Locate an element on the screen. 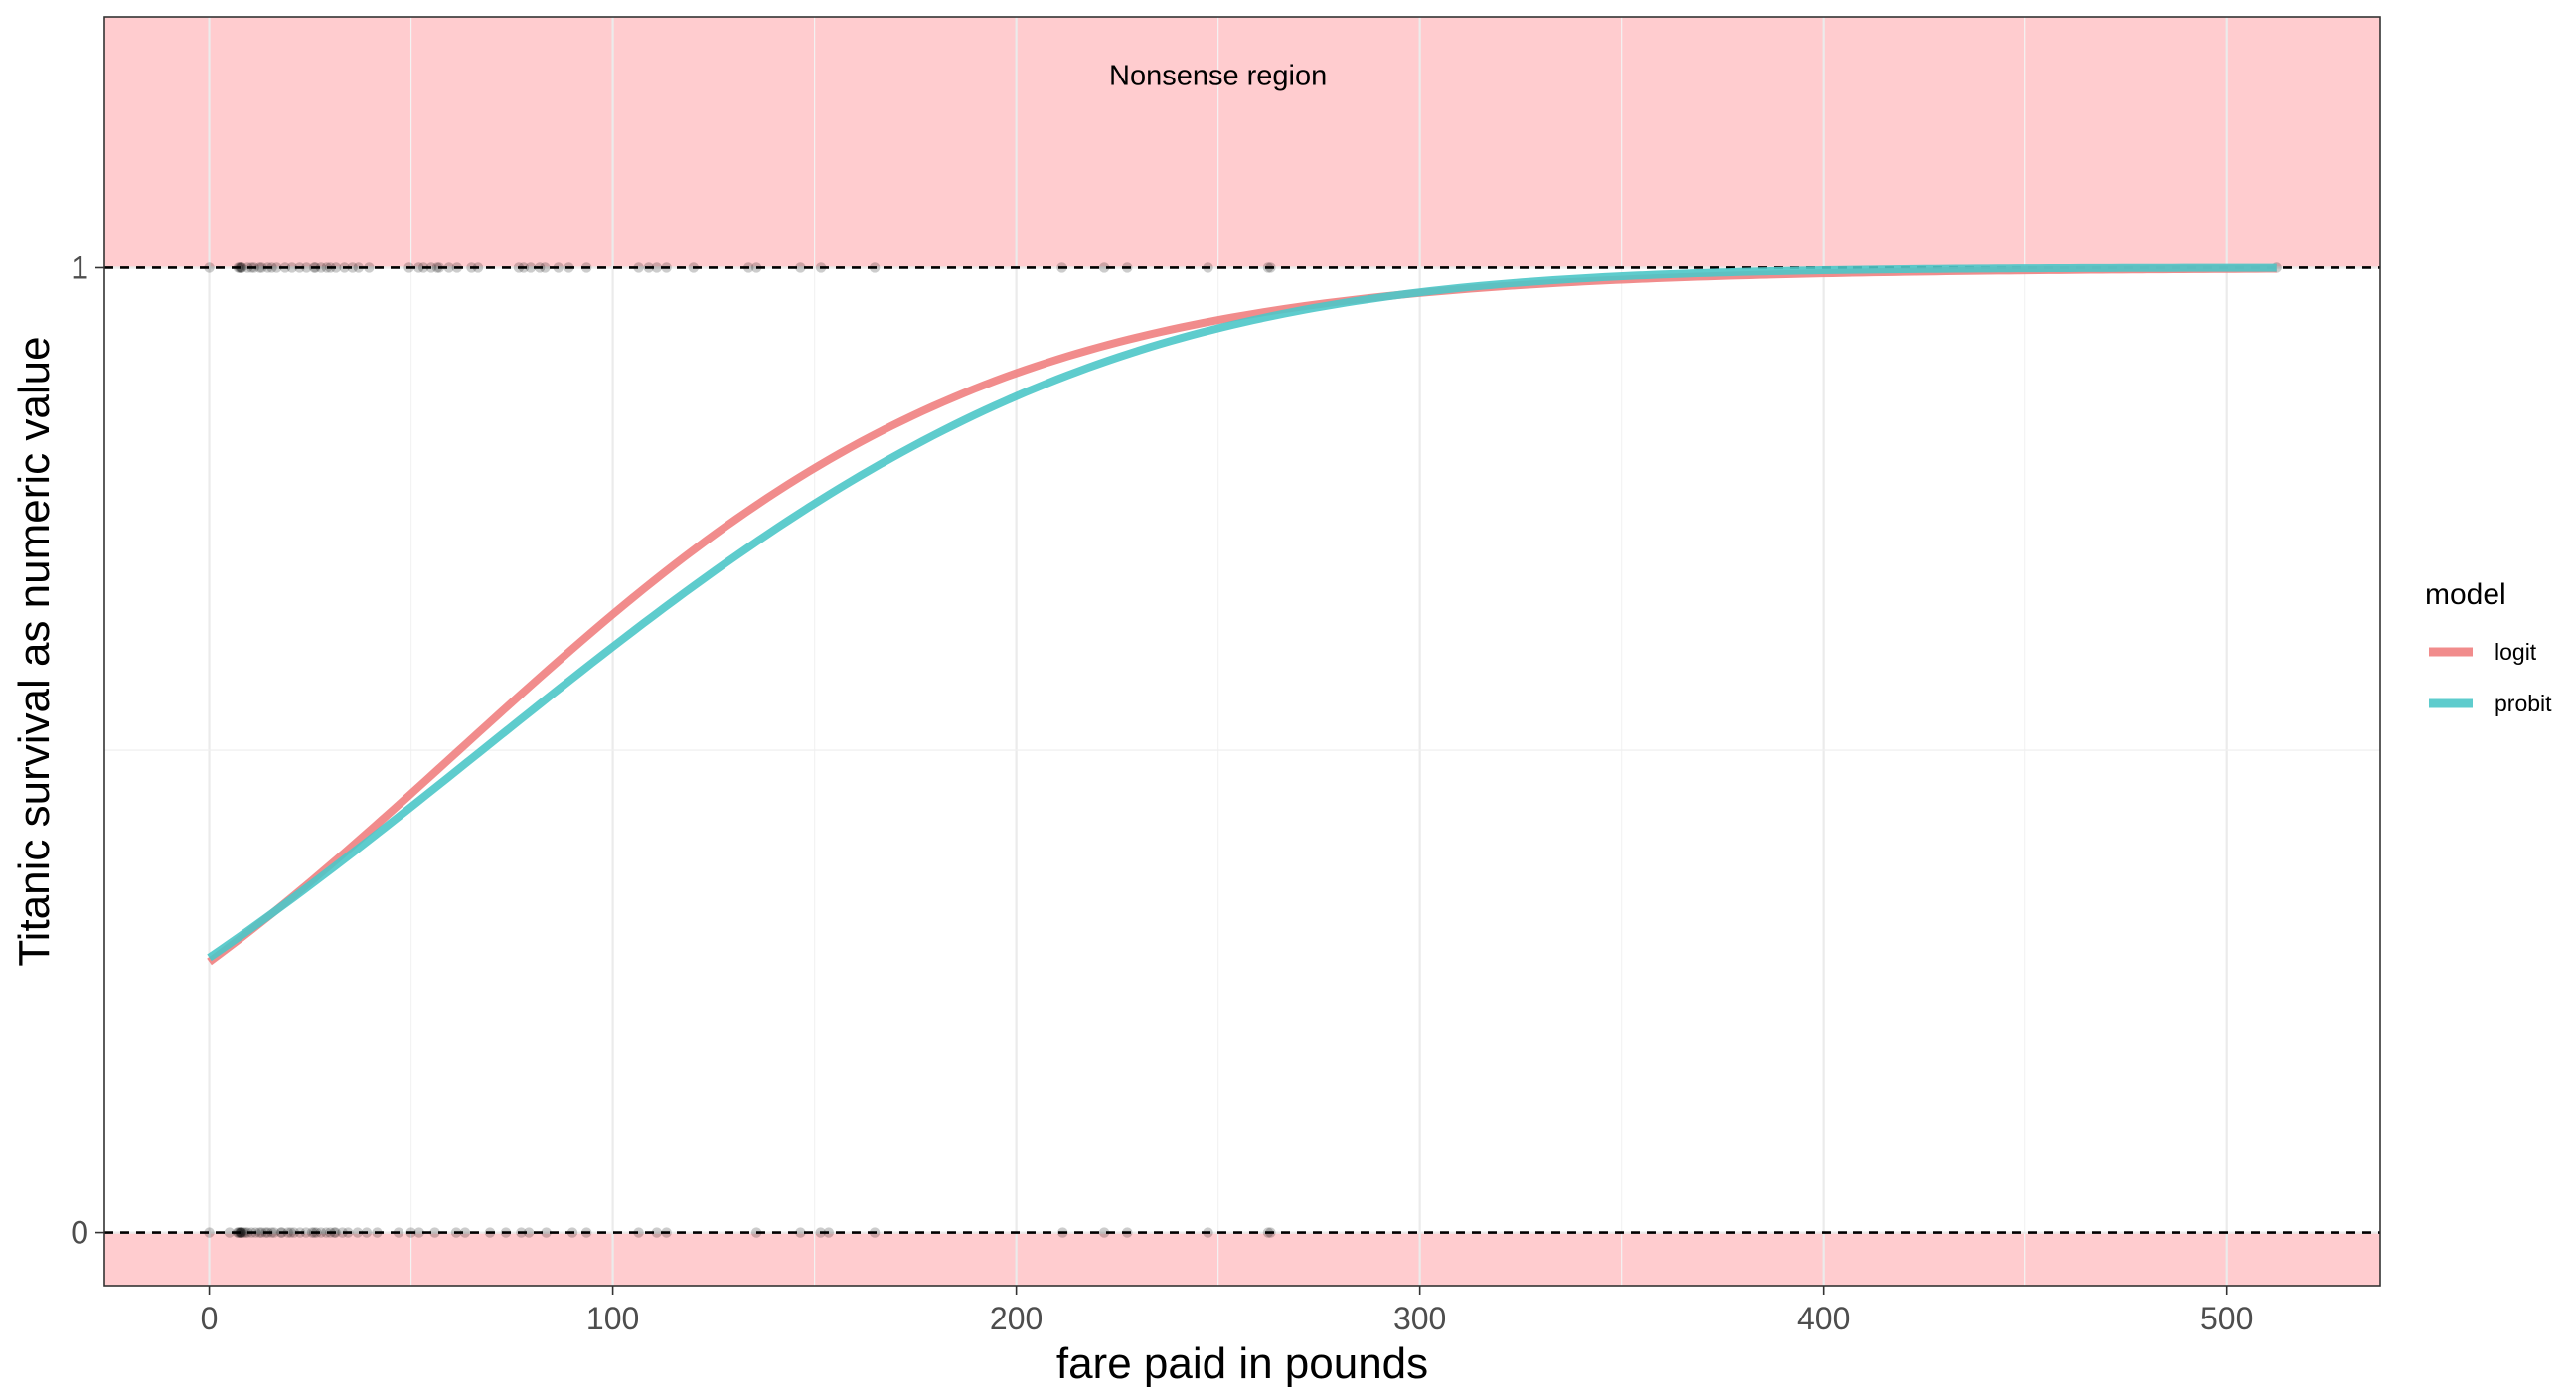 Image resolution: width=2576 pixels, height=1395 pixels. legend-label-probit: probit is located at coordinates (2523, 703).